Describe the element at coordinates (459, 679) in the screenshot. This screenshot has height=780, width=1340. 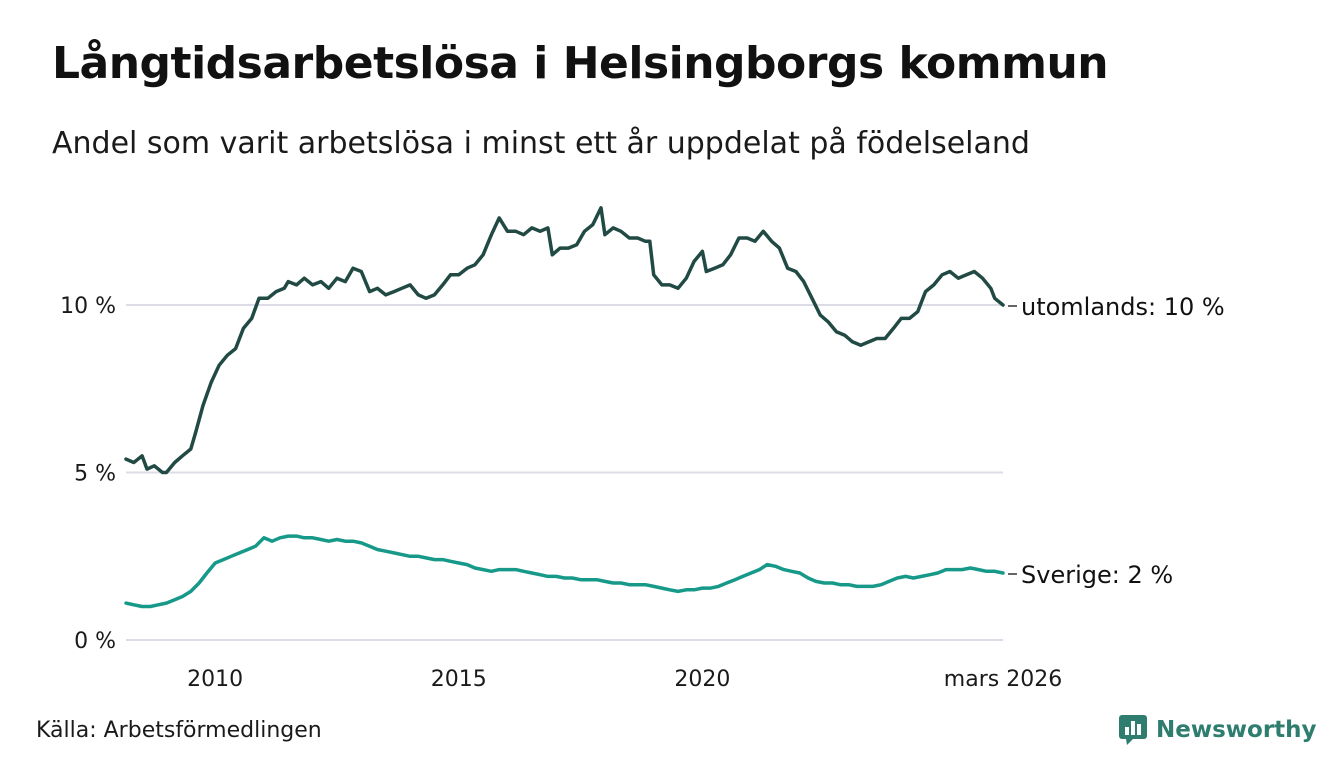
I see `x-tick-label-1: 2015` at that location.